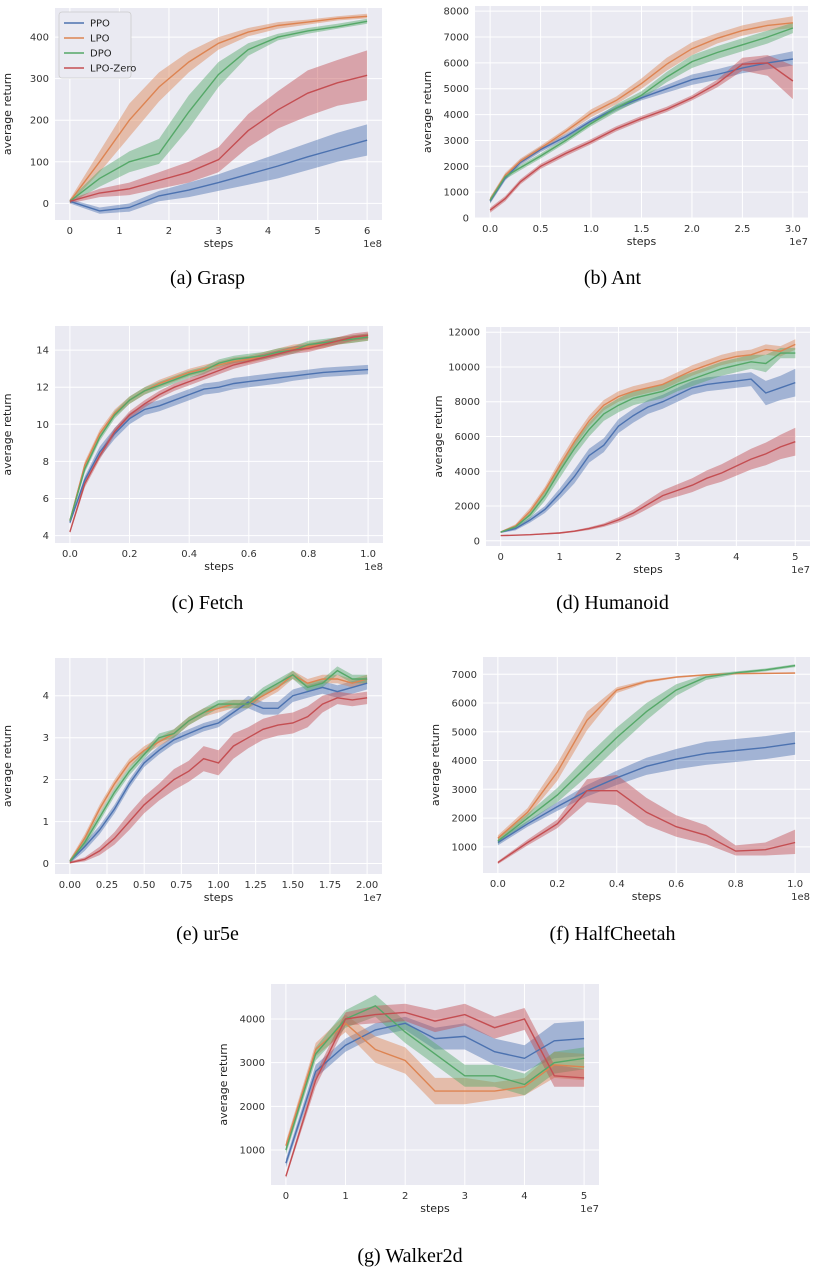 The image size is (815, 1275). What do you see at coordinates (456, 38) in the screenshot?
I see `y-tick-label: 7000` at bounding box center [456, 38].